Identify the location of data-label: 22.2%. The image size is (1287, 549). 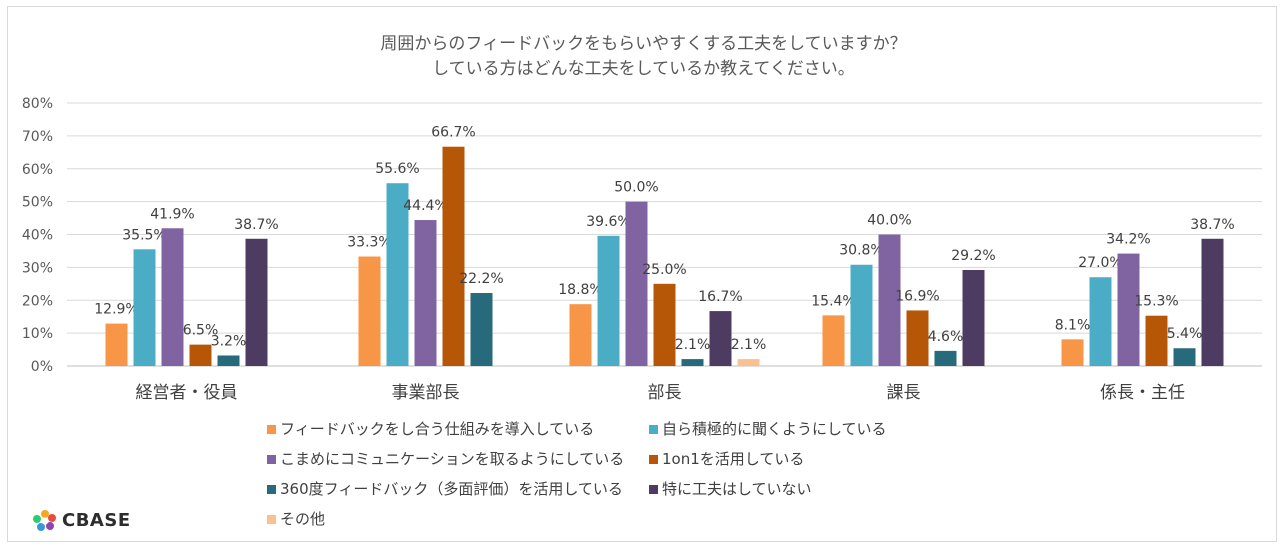
(481, 279).